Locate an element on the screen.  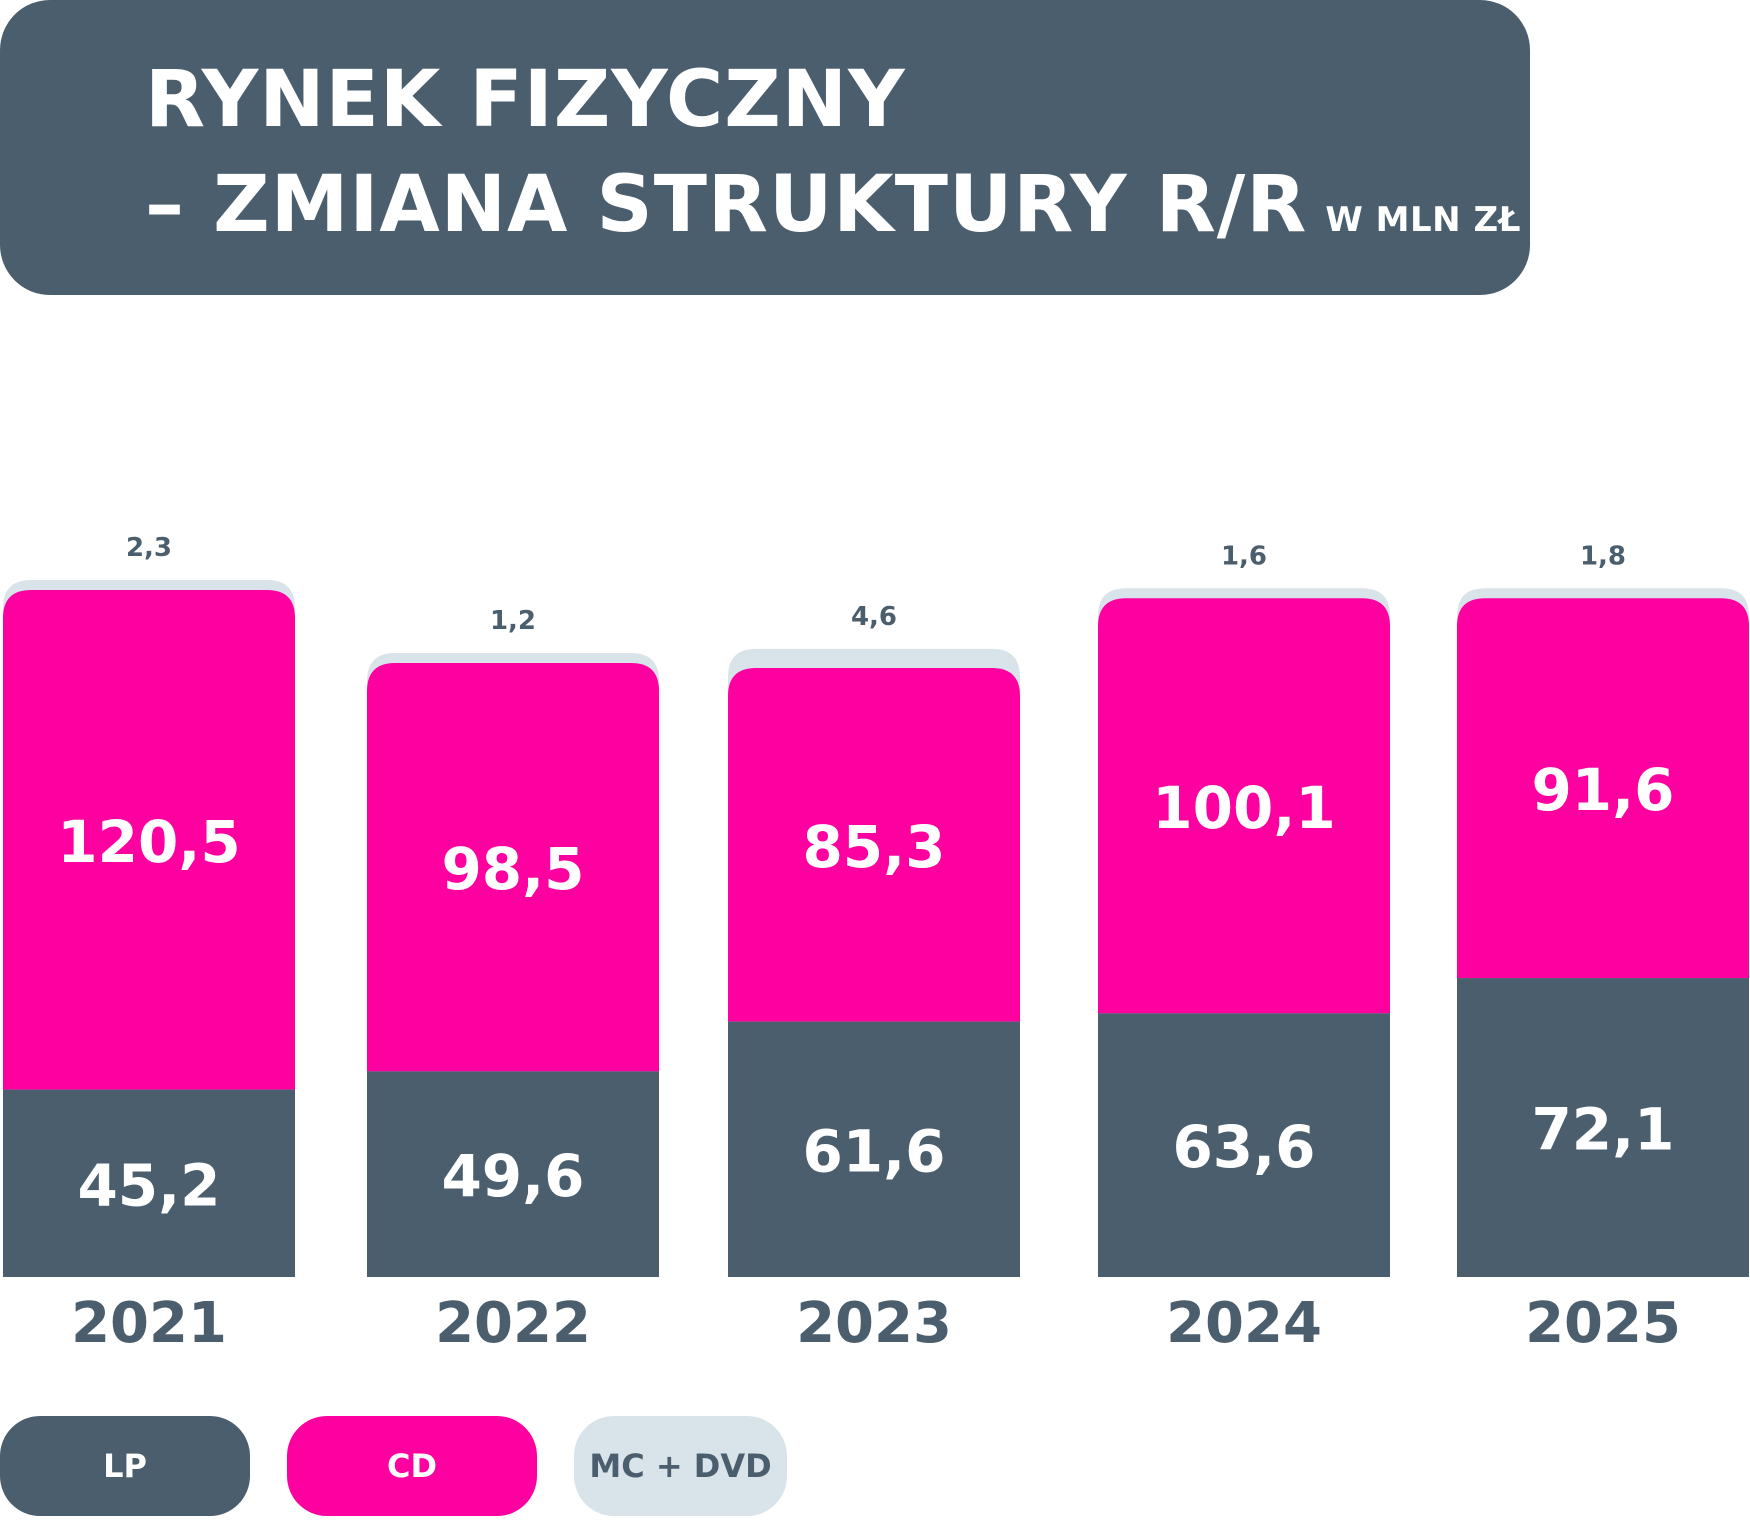
value-label-mc-dvd-2024: 1,6 is located at coordinates (1244, 556).